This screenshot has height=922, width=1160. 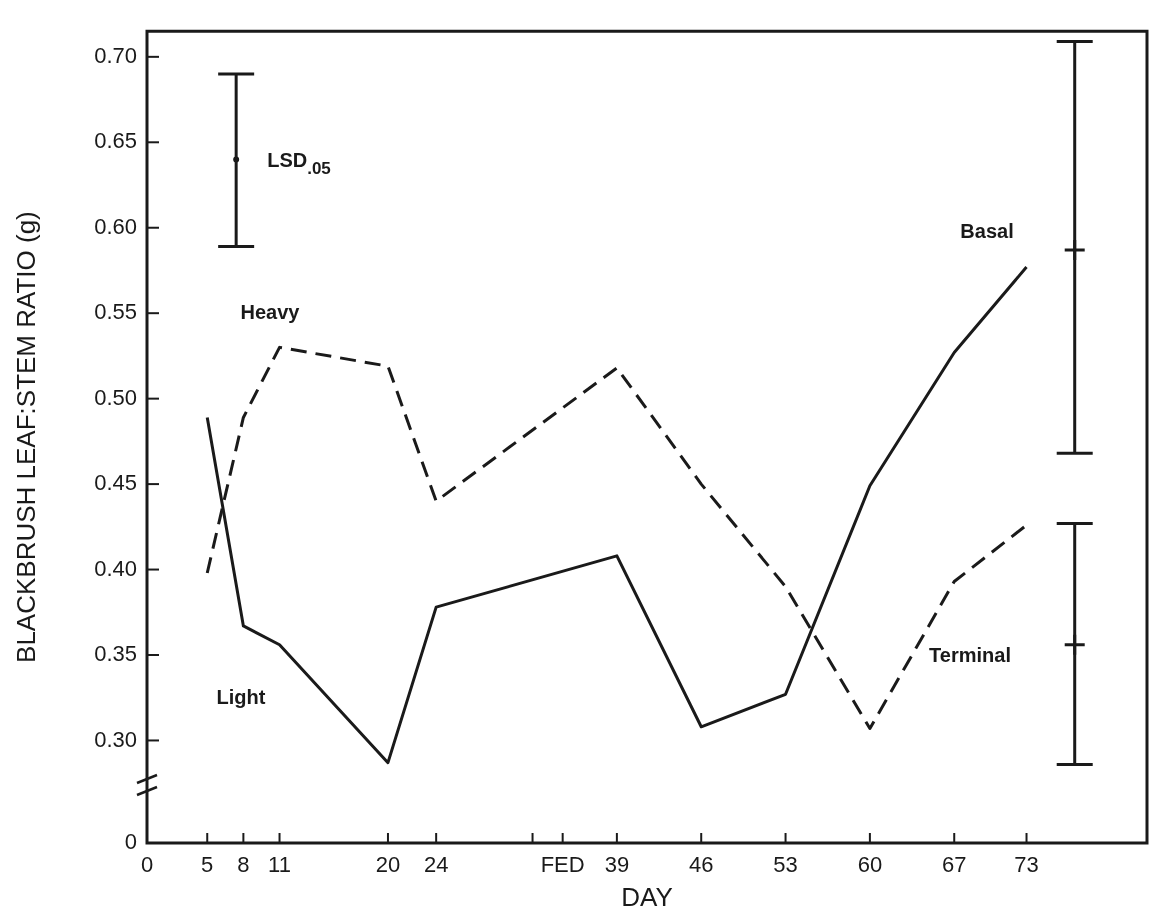 What do you see at coordinates (115, 397) in the screenshot?
I see `y-tick-label: 0.50` at bounding box center [115, 397].